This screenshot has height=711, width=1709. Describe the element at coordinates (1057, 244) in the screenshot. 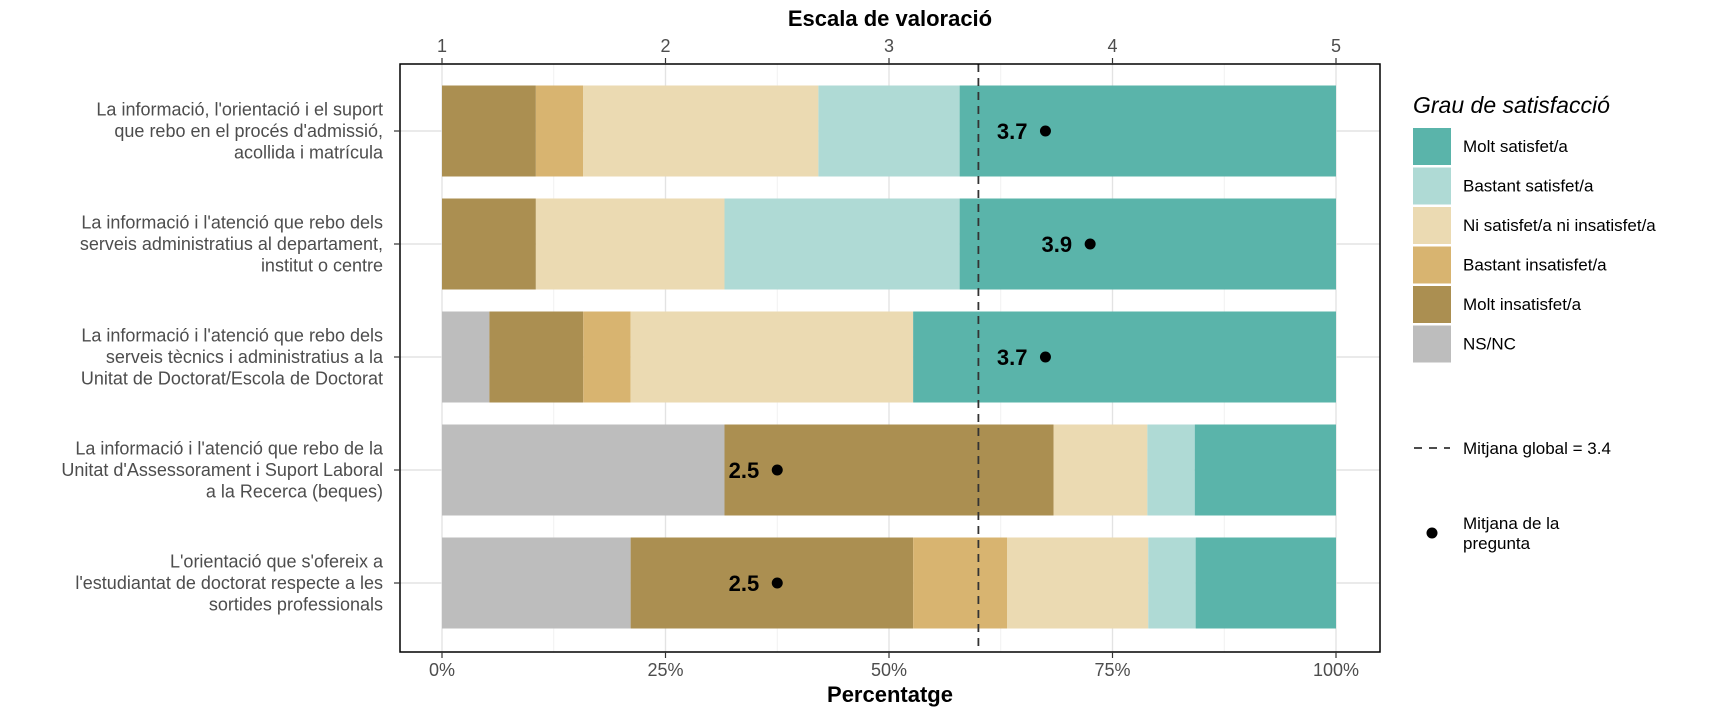

I see `mean-label: 3.9` at that location.